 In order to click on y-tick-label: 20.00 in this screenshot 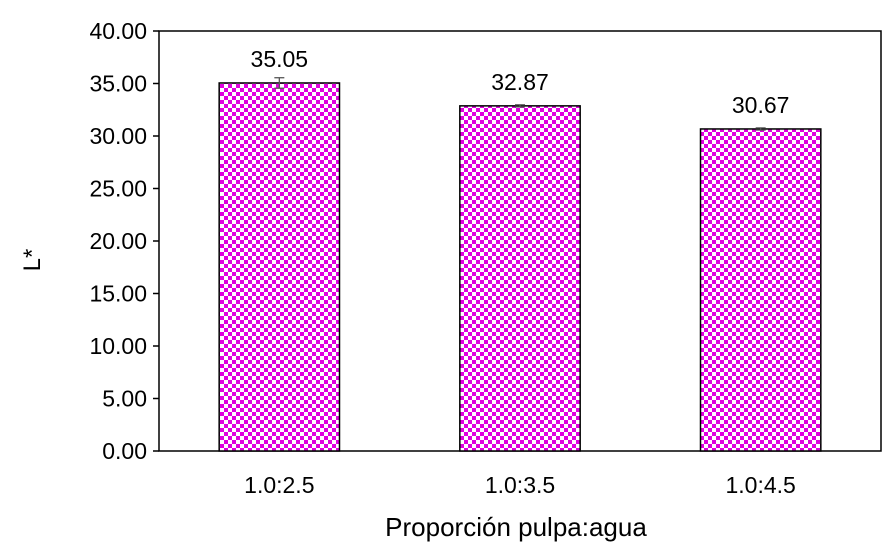, I will do `click(118, 241)`.